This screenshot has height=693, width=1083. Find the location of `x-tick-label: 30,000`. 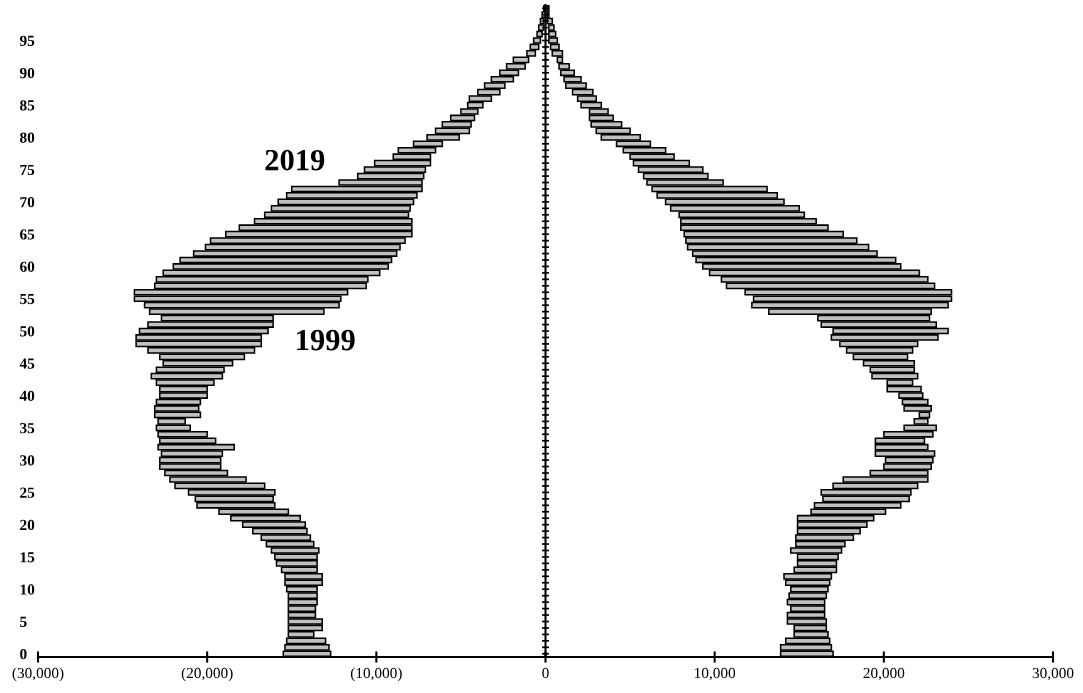

x-tick-label: 30,000 is located at coordinates (1053, 674).